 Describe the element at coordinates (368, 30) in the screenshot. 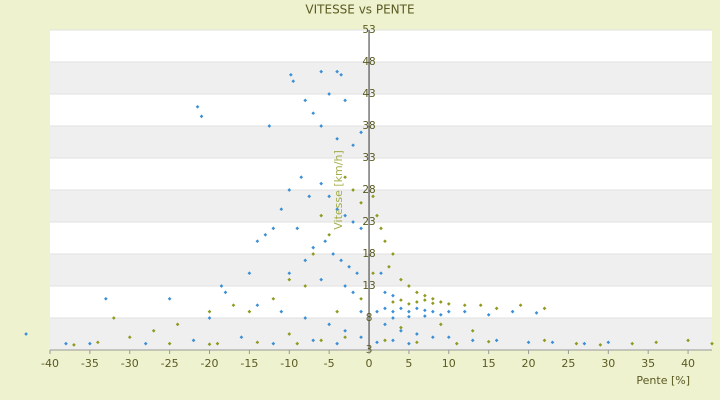

I see `y-tick-label: 53` at that location.